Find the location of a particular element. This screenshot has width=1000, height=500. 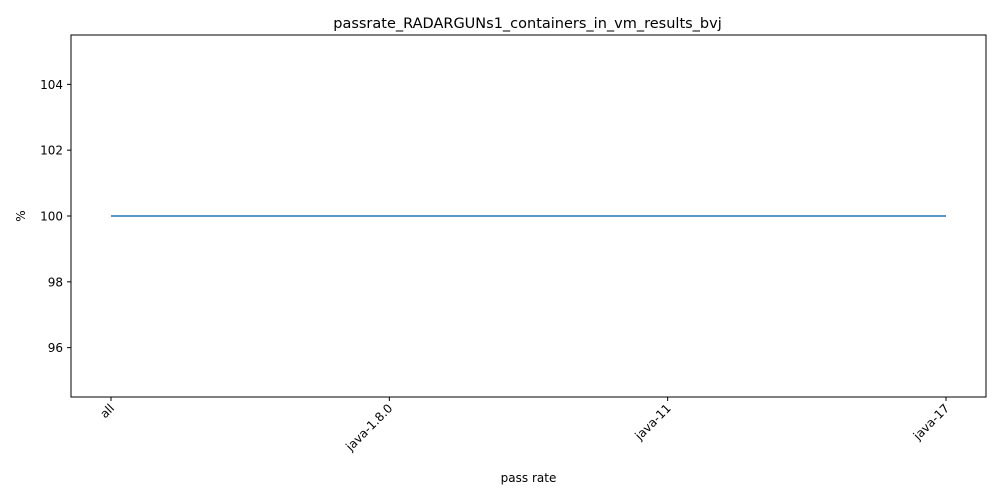

y-tick-label: 96 is located at coordinates (55, 348).